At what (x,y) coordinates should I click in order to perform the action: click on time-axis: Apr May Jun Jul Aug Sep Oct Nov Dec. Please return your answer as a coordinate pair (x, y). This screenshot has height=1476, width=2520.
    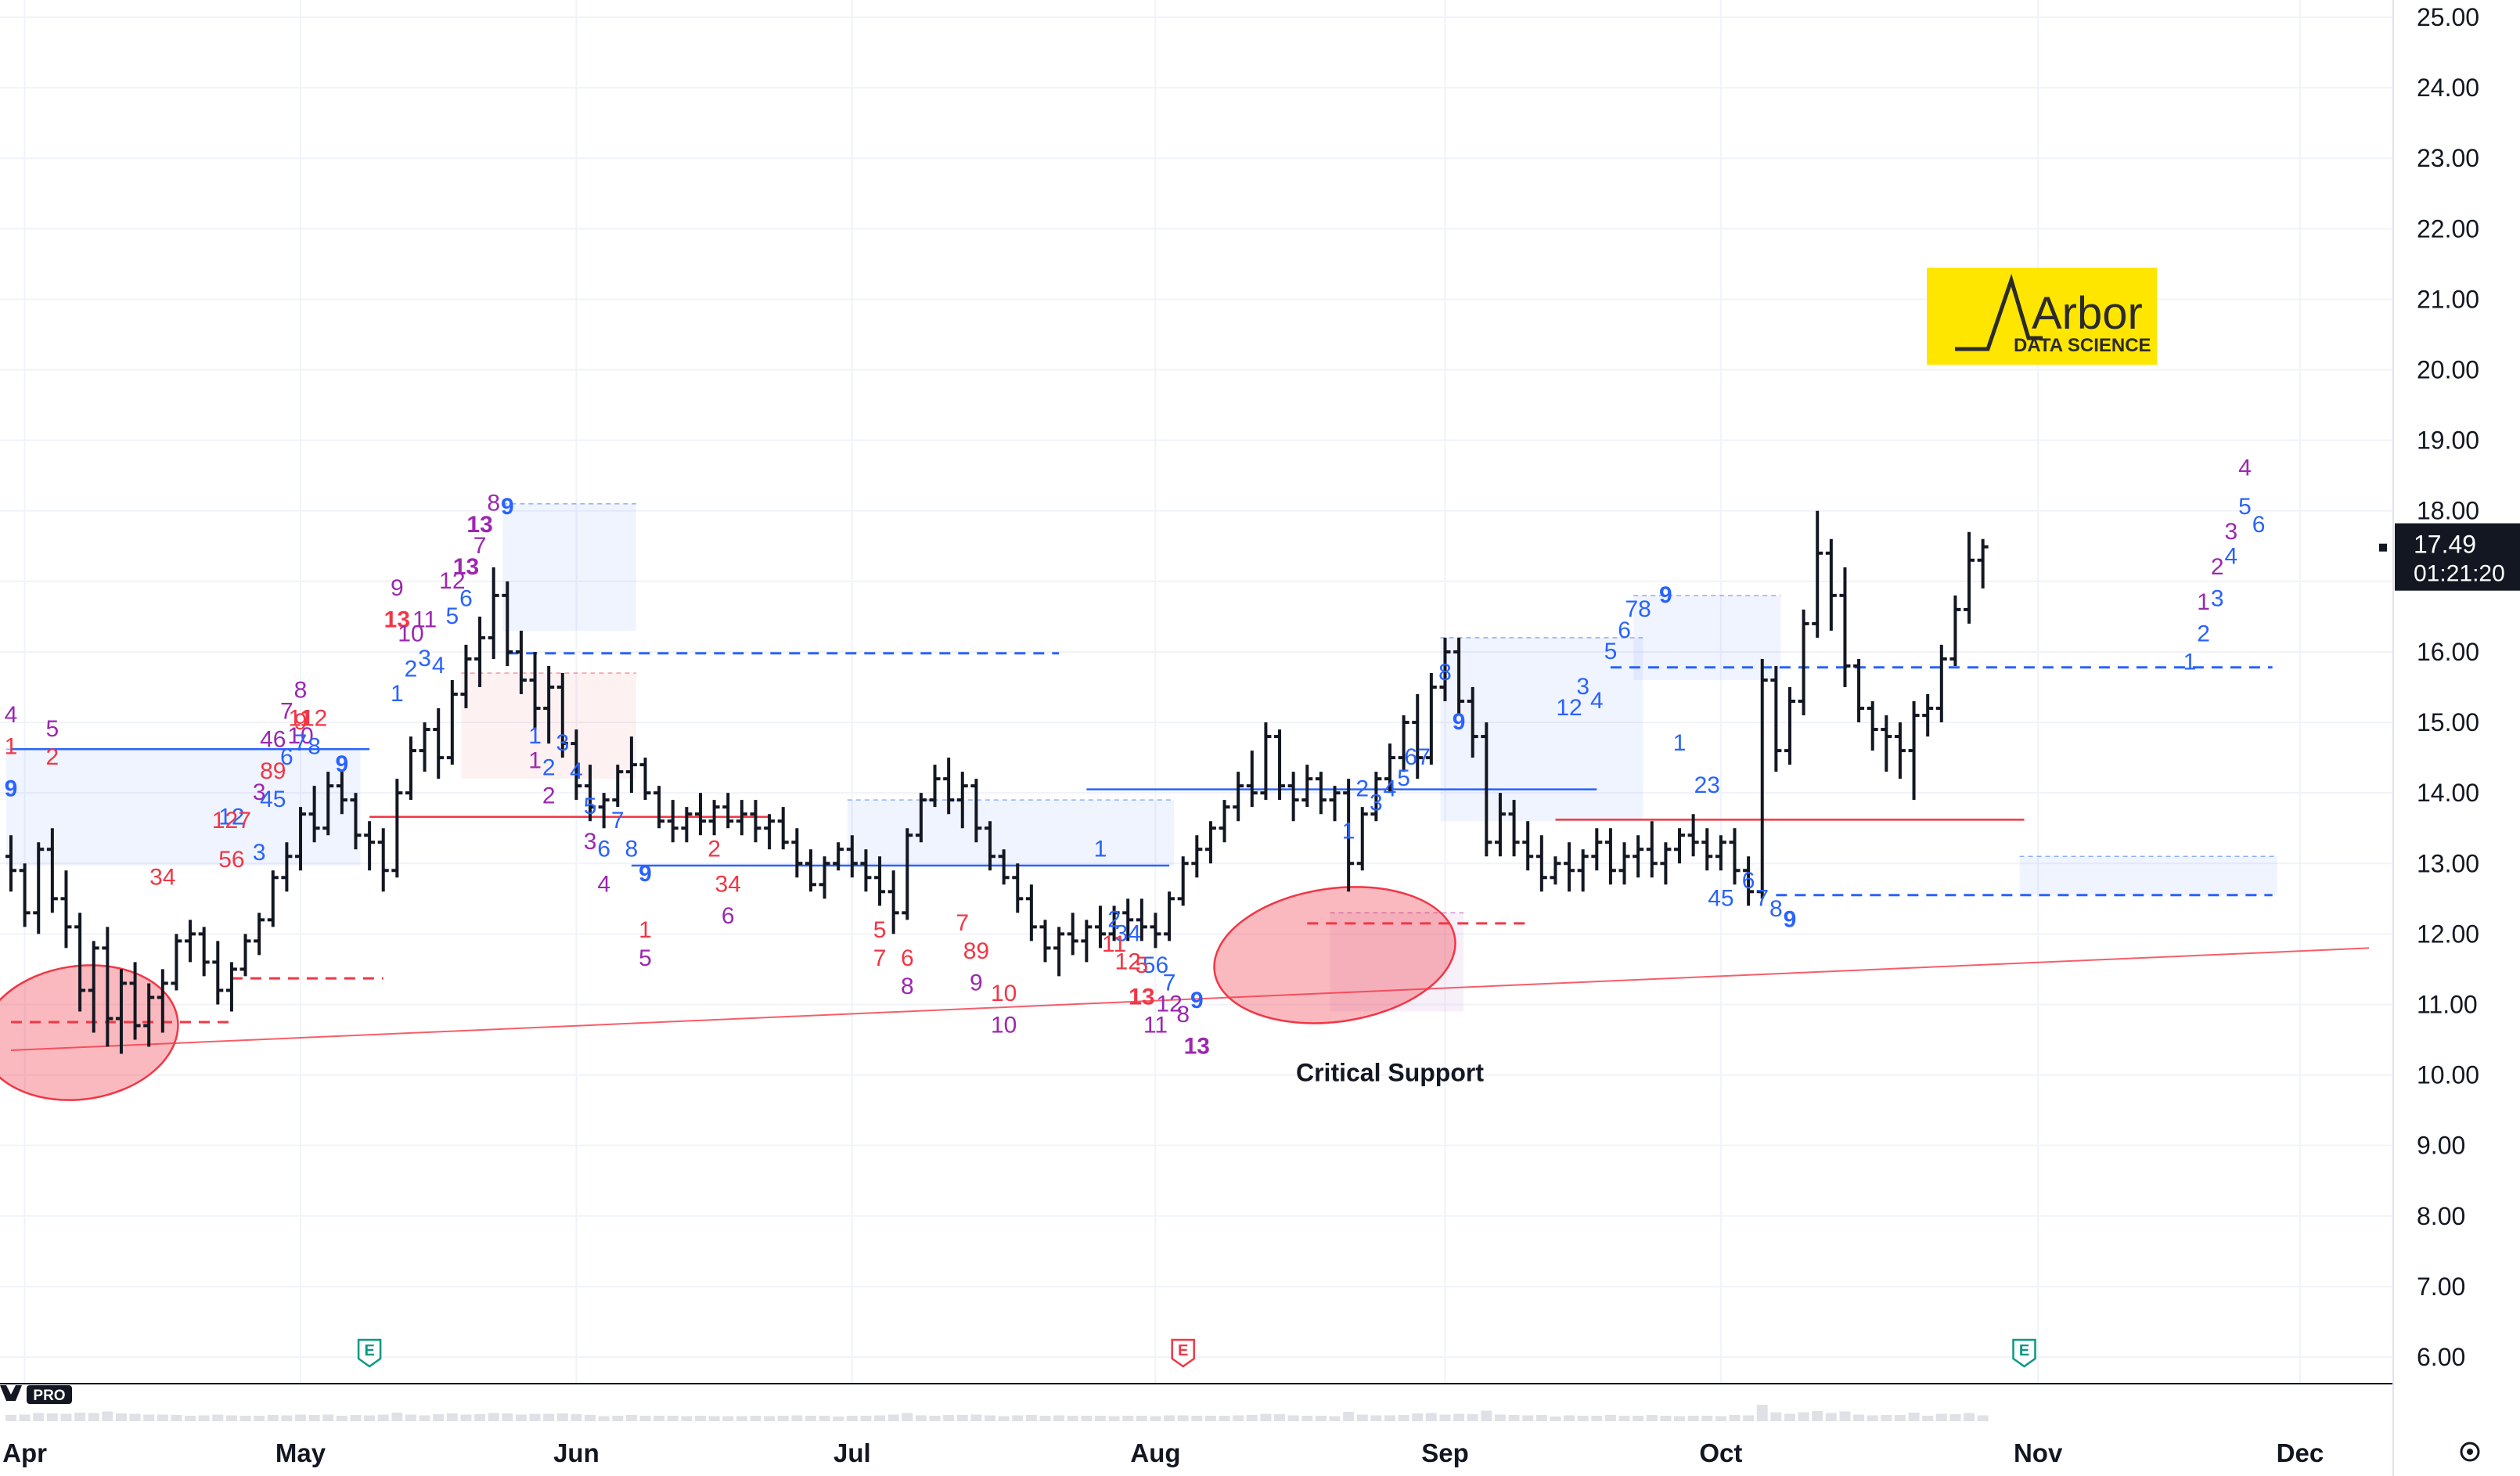
    Looking at the image, I should click on (1163, 1452).